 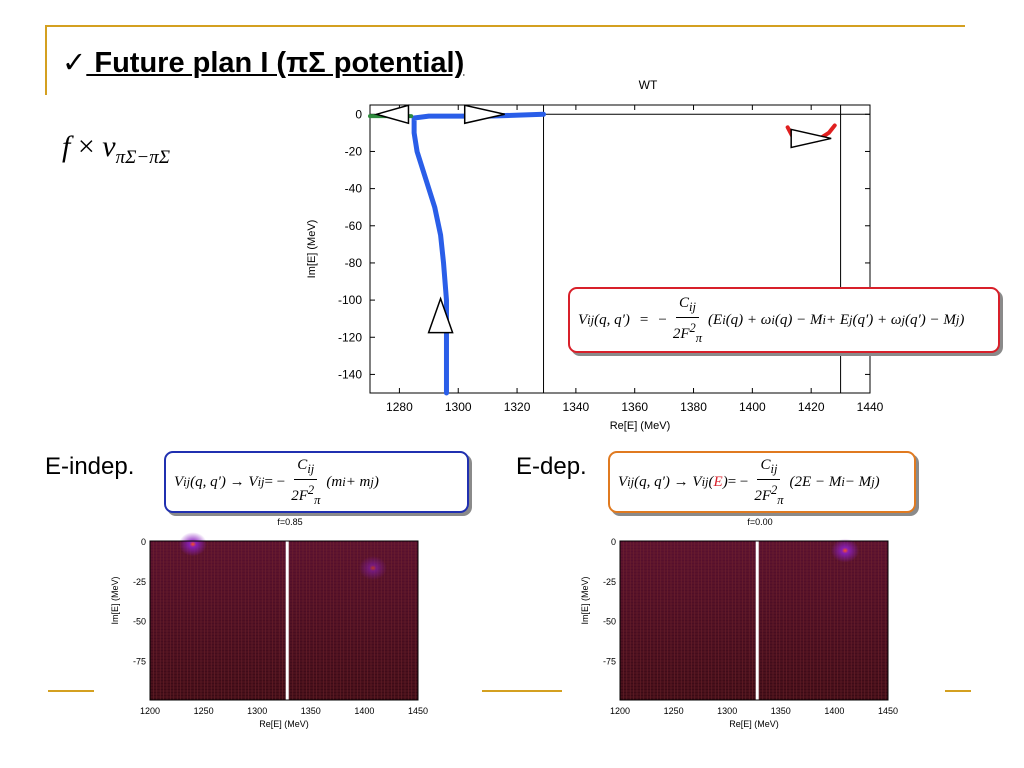 What do you see at coordinates (634, 407) in the screenshot?
I see `x-tick-label: 1360` at bounding box center [634, 407].